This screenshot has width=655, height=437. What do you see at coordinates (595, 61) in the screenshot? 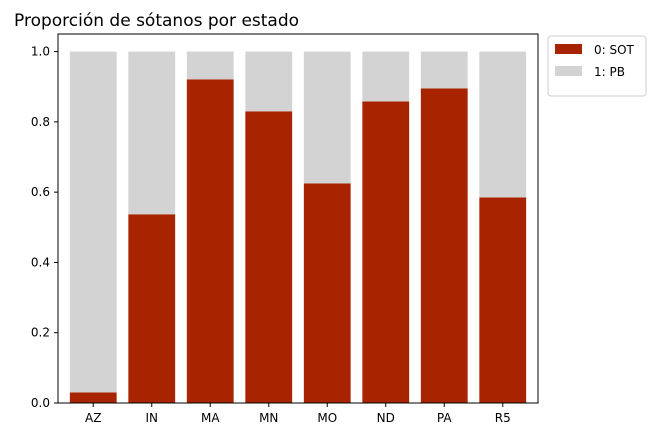
I see `legend-items: 0: SOT 1: PB` at bounding box center [595, 61].